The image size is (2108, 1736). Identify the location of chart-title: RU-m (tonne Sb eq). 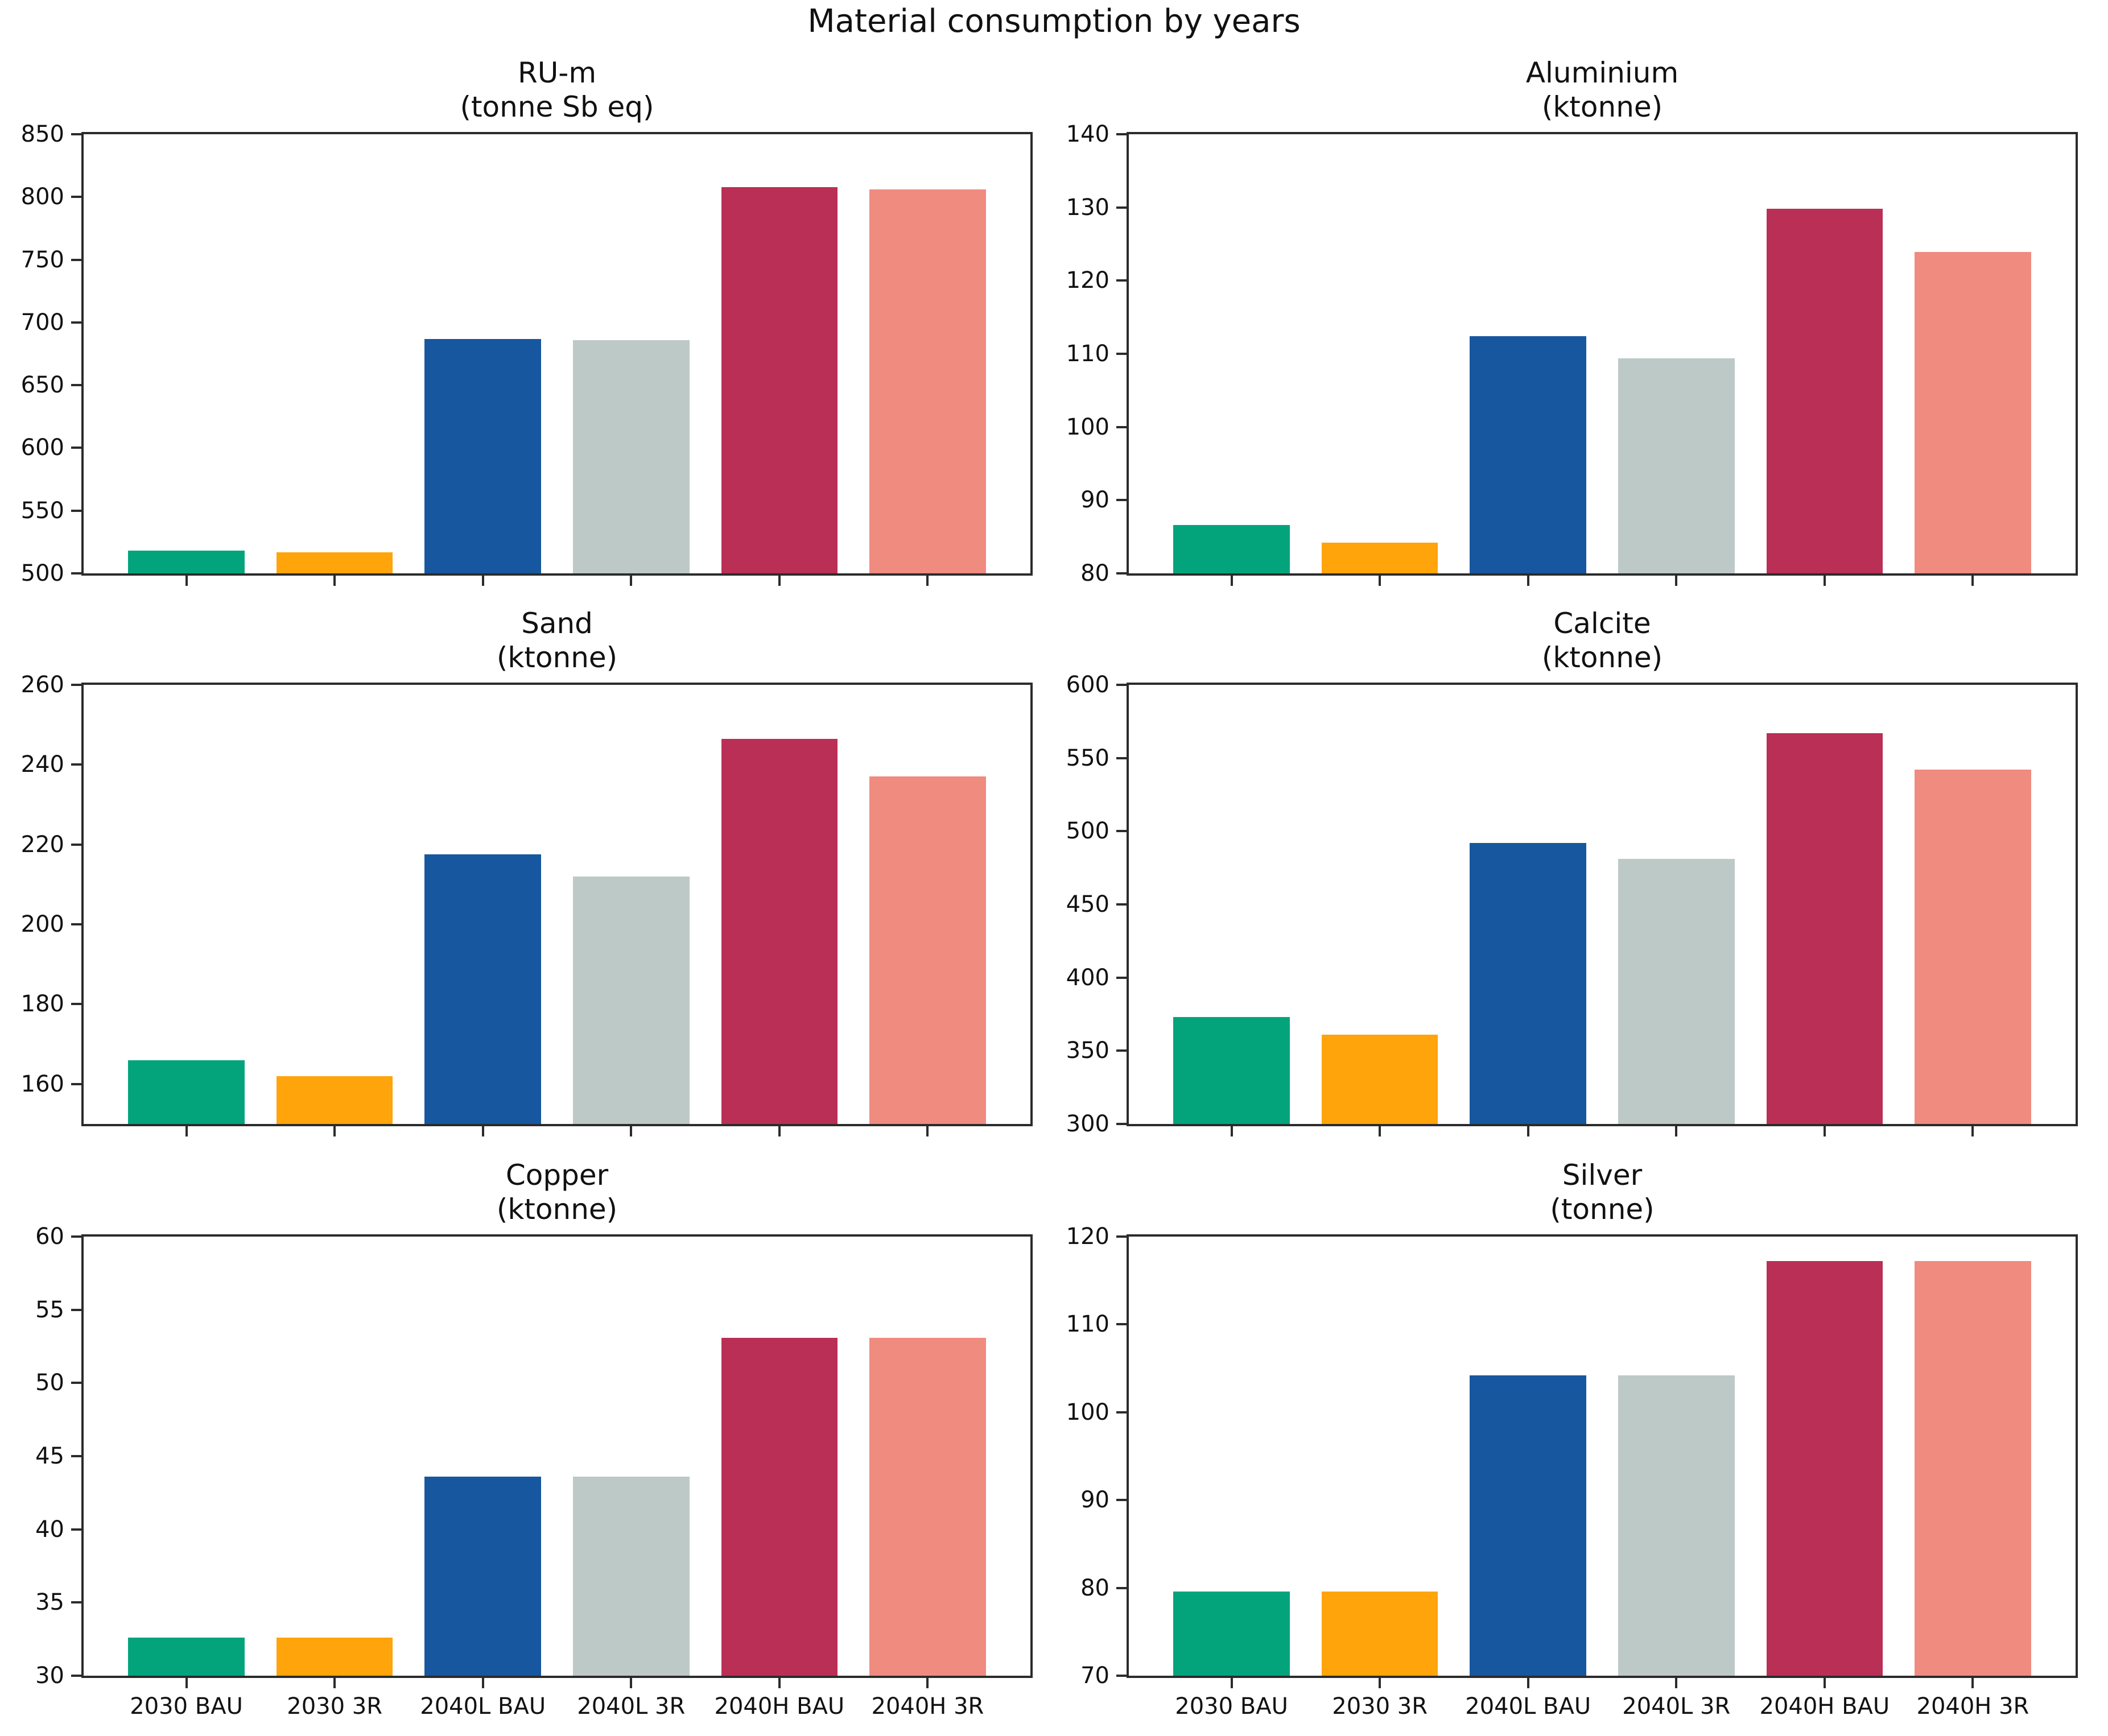
(557, 90).